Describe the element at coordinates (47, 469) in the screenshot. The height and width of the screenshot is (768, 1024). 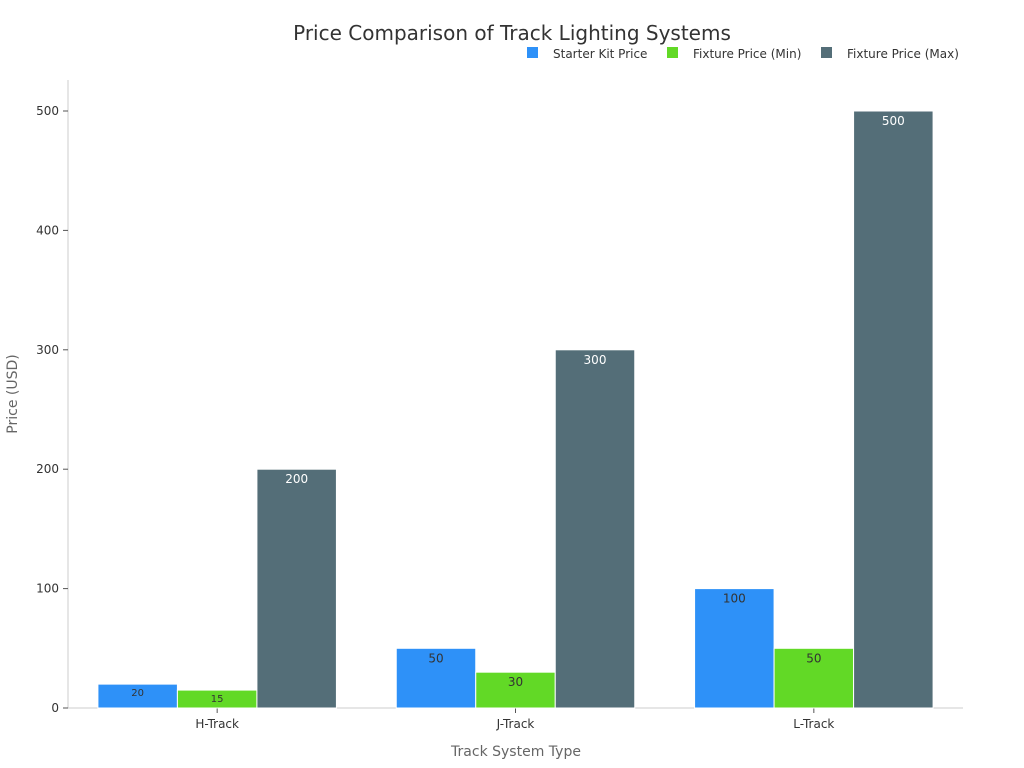
I see `y-tick-label: 200` at that location.